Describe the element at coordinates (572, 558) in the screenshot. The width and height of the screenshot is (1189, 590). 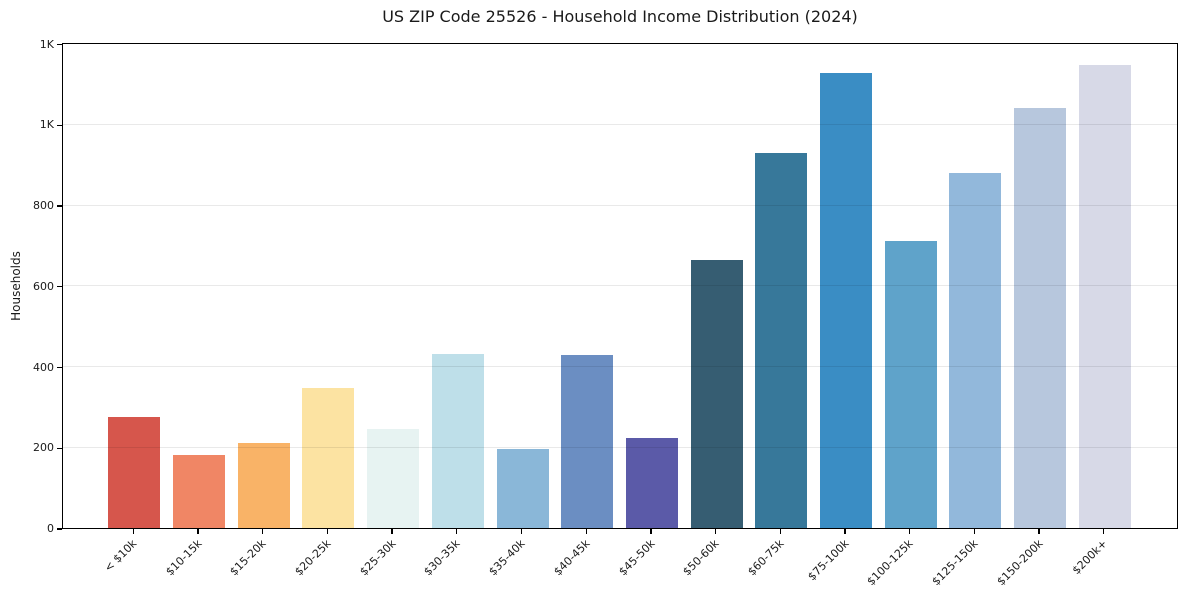
I see `x-tick-label: $40-45k` at that location.